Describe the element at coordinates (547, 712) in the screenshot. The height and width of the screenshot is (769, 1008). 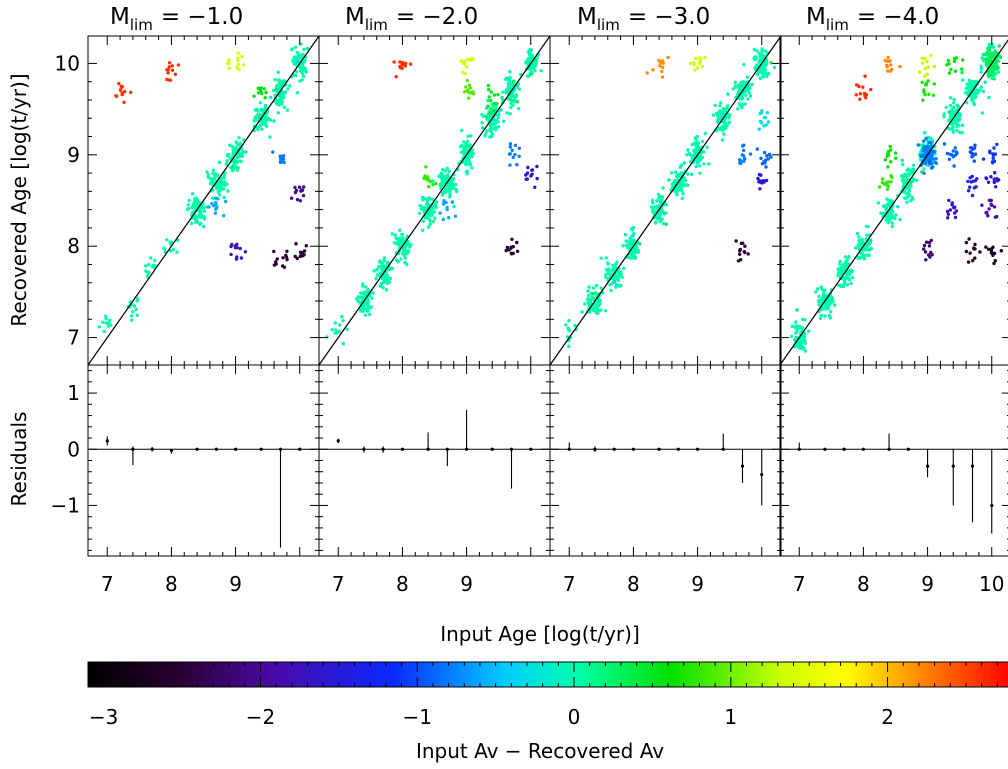
I see `colorbar: −3 −2 −1 0 1 2 Input Av − Recovered Av` at that location.